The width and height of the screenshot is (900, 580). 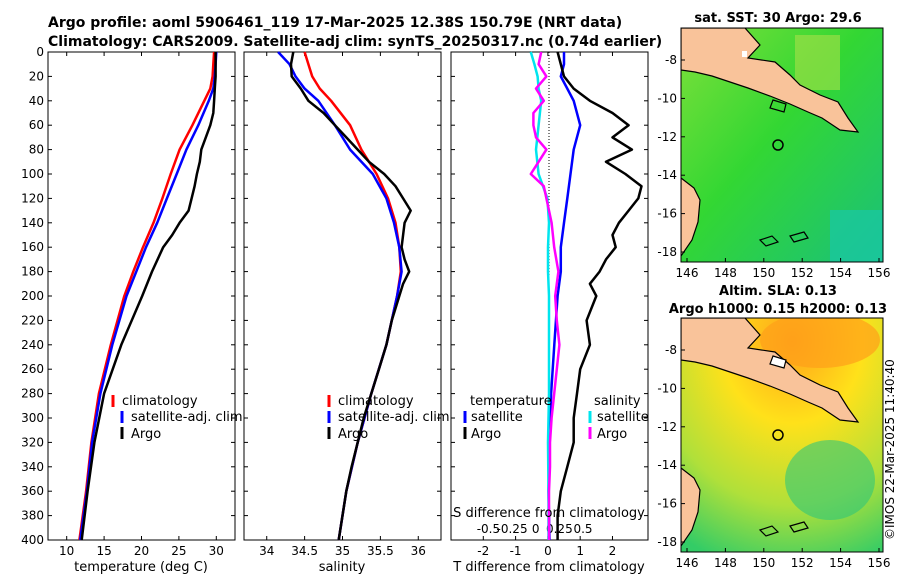 What do you see at coordinates (856, 236) in the screenshot?
I see `sst-cool-patch` at bounding box center [856, 236].